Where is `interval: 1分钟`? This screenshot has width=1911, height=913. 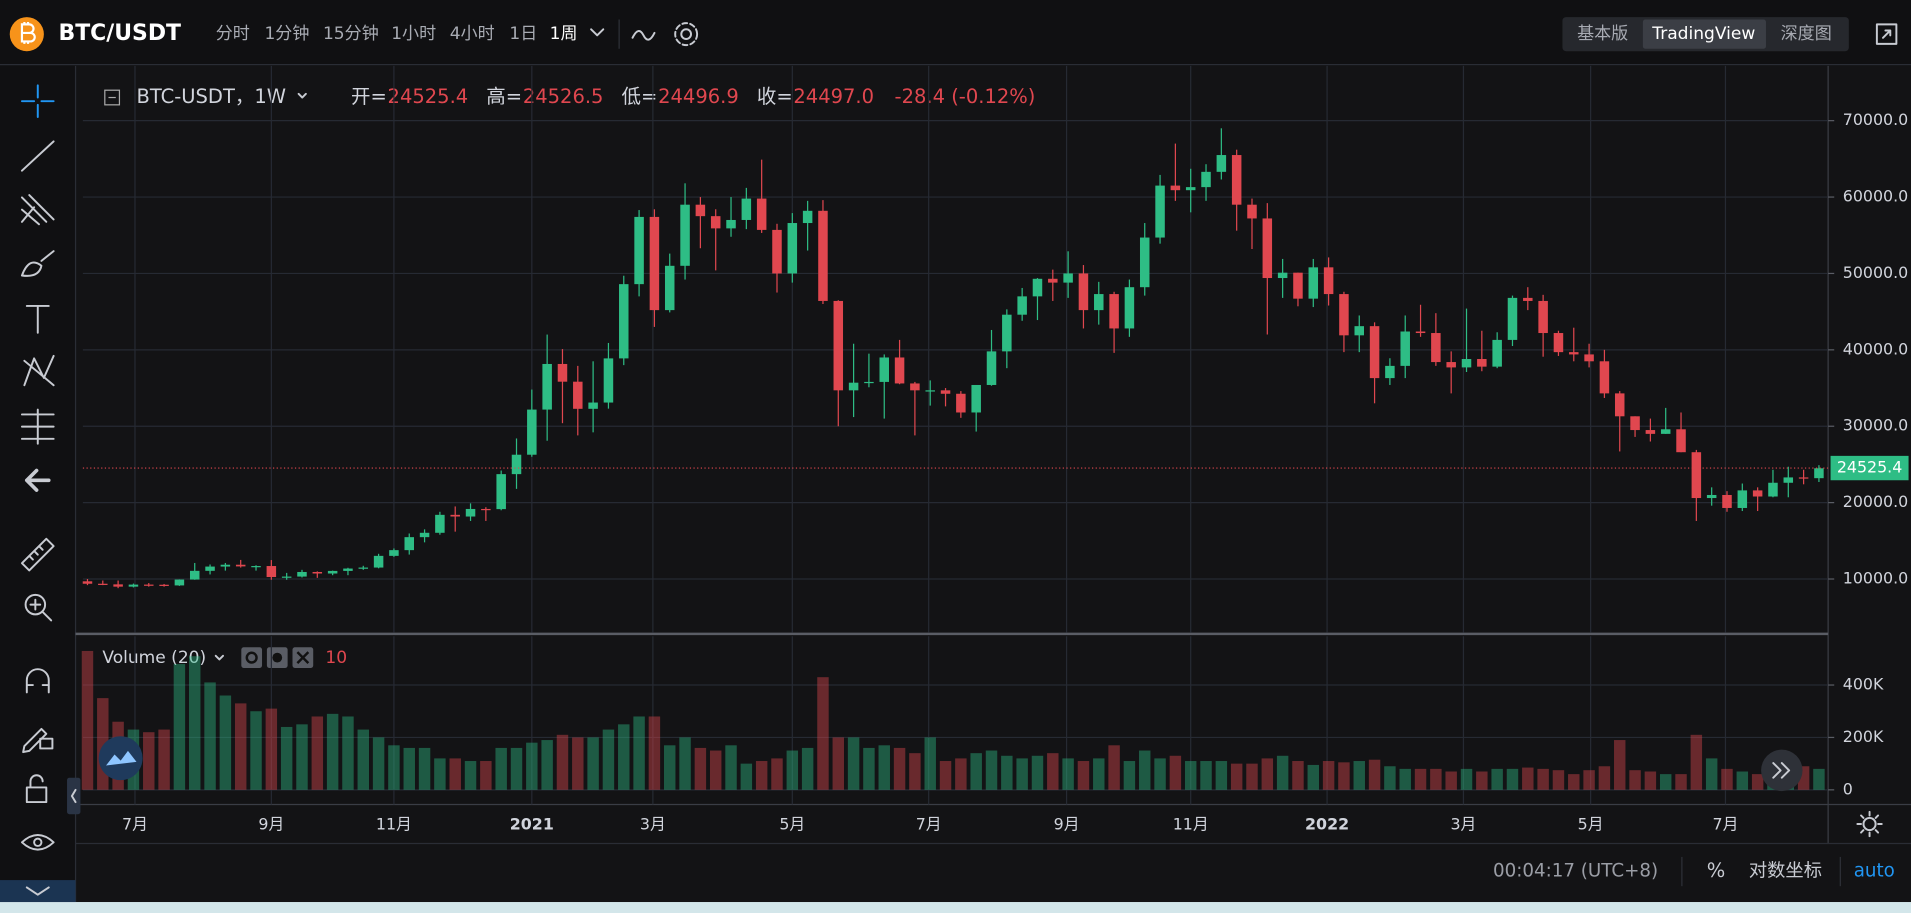 interval: 1分钟 is located at coordinates (286, 34).